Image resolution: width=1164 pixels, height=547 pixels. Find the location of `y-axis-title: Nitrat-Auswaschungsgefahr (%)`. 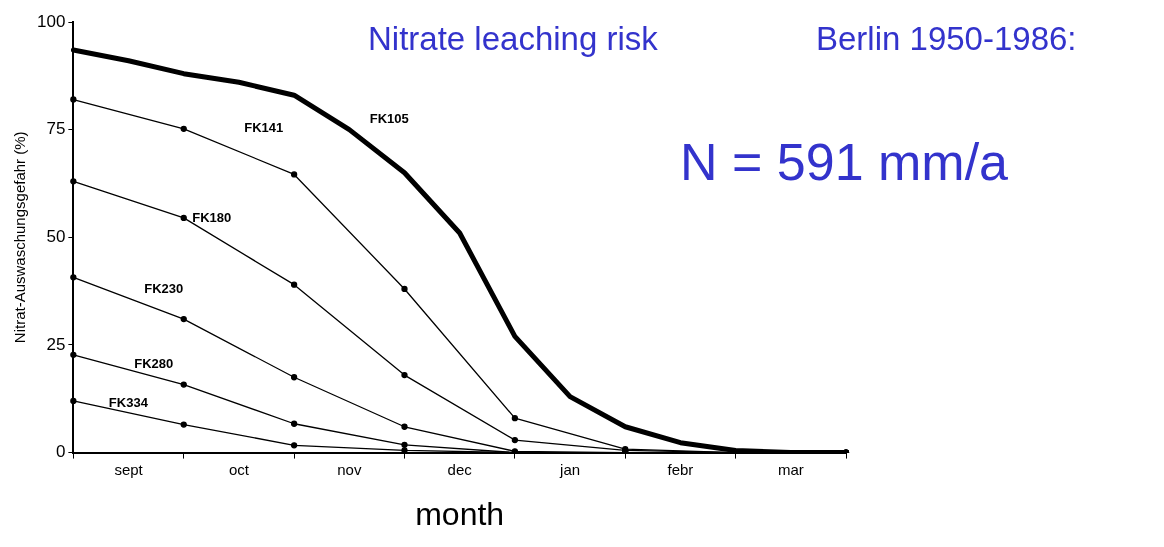

y-axis-title: Nitrat-Auswaschungsgefahr (%) is located at coordinates (20, 237).